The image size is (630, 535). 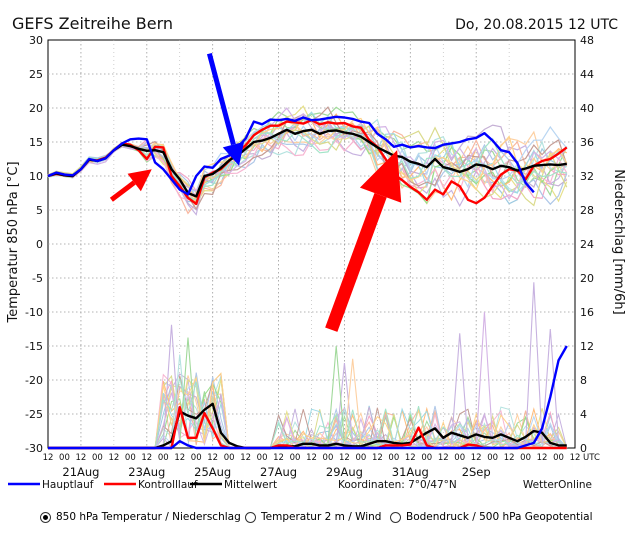 What do you see at coordinates (39, 244) in the screenshot?
I see `y-tick-label: 0` at bounding box center [39, 244].